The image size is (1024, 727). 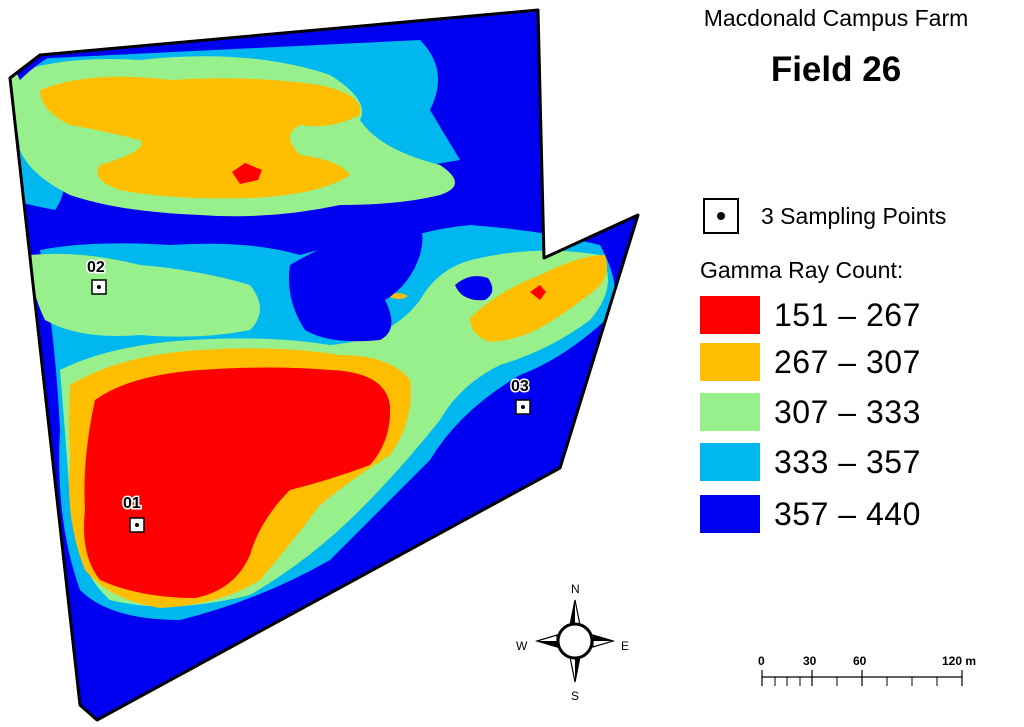 I want to click on sampling-point-01: 01, so click(x=133, y=513).